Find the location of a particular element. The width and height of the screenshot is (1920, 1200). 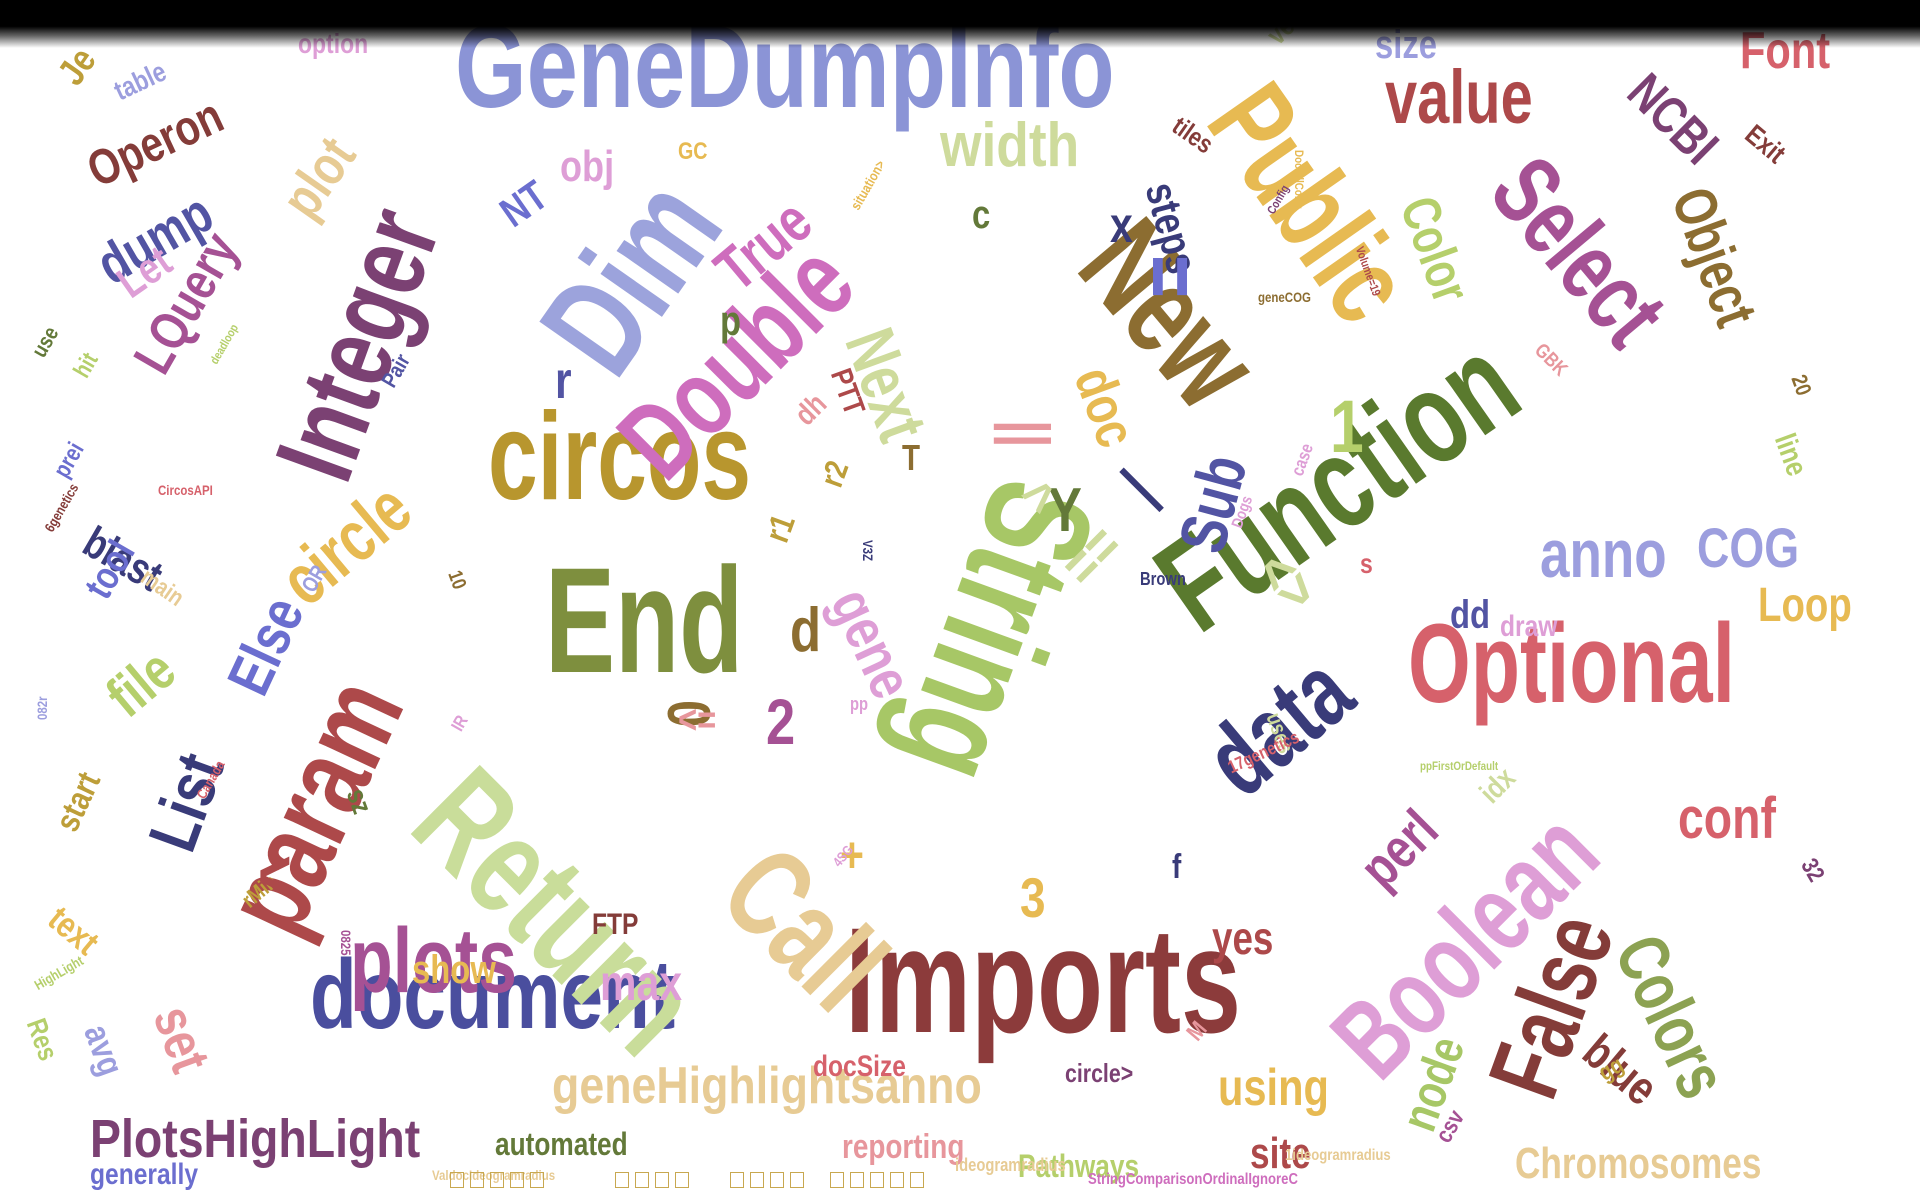

word-symbol: || is located at coordinates (1027, 434).